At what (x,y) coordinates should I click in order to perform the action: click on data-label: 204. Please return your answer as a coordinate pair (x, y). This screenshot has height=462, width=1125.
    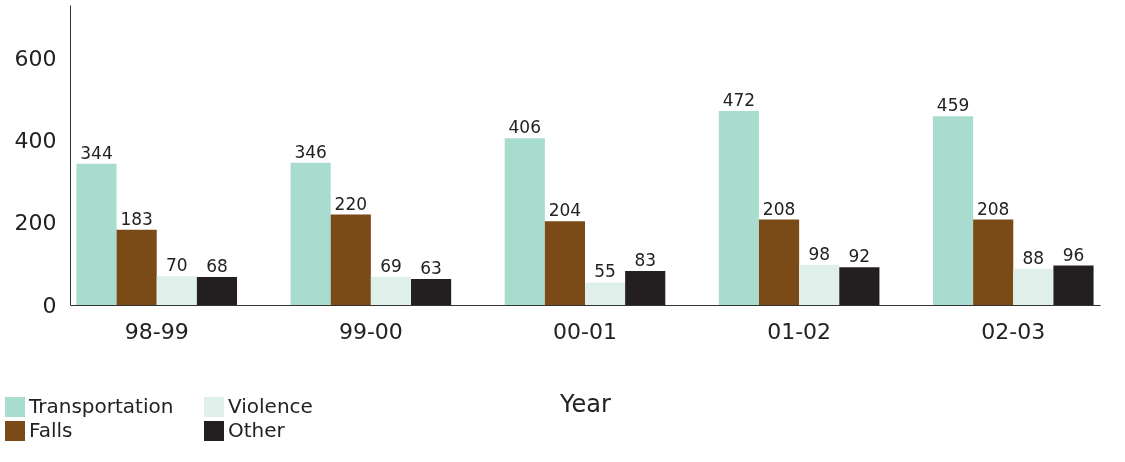
    Looking at the image, I should click on (565, 210).